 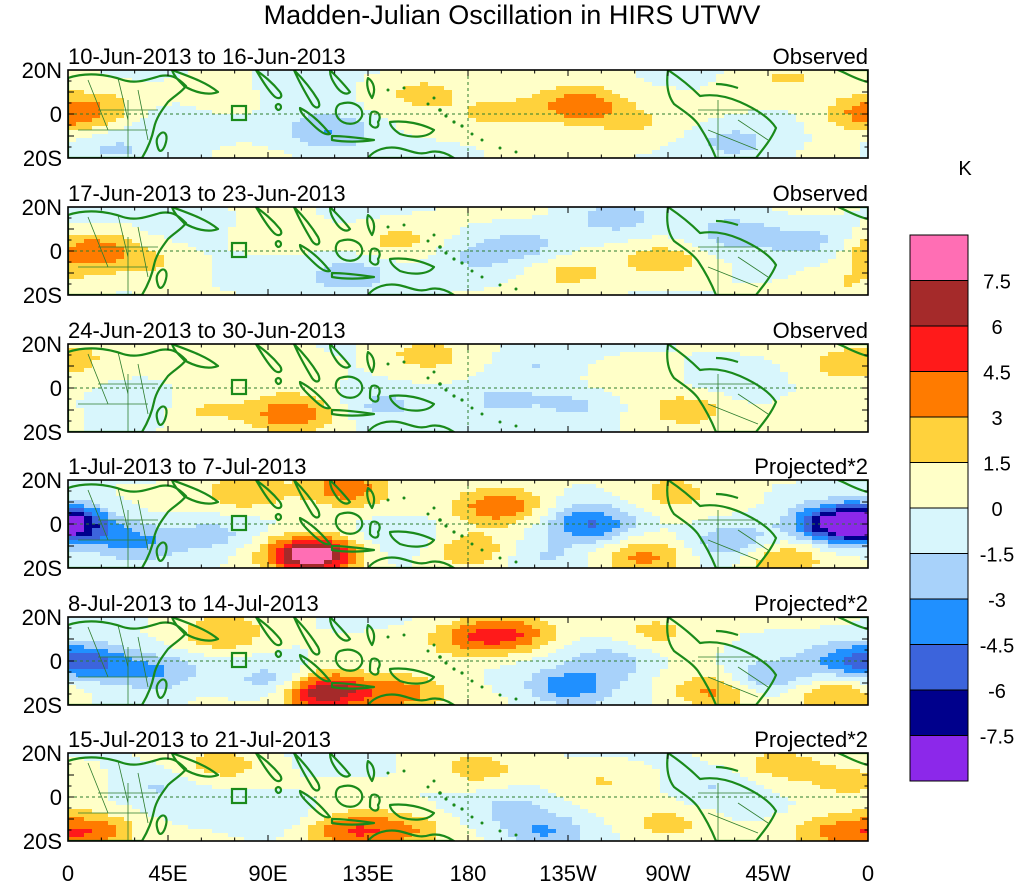 What do you see at coordinates (996, 419) in the screenshot?
I see `colorbar-label: 3` at bounding box center [996, 419].